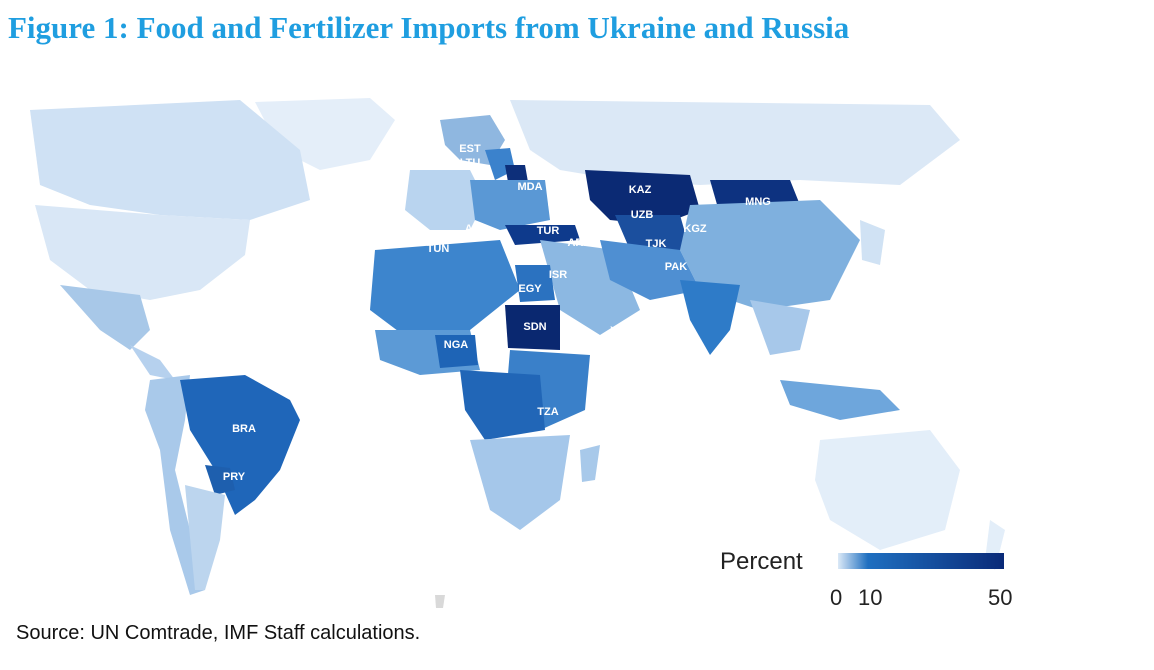 The image size is (1154, 670). What do you see at coordinates (558, 275) in the screenshot?
I see `country-label-isr: ISR` at bounding box center [558, 275].